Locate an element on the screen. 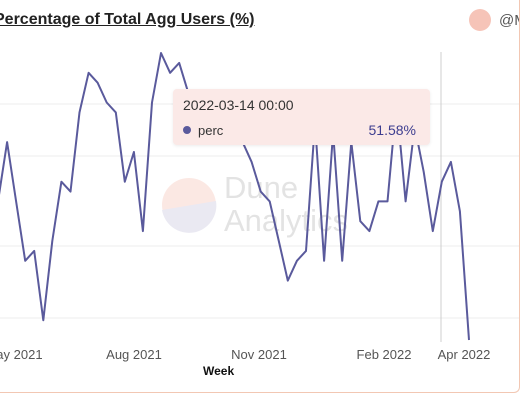  tooltip-date: 2022-03-14 00:00 is located at coordinates (238, 105).